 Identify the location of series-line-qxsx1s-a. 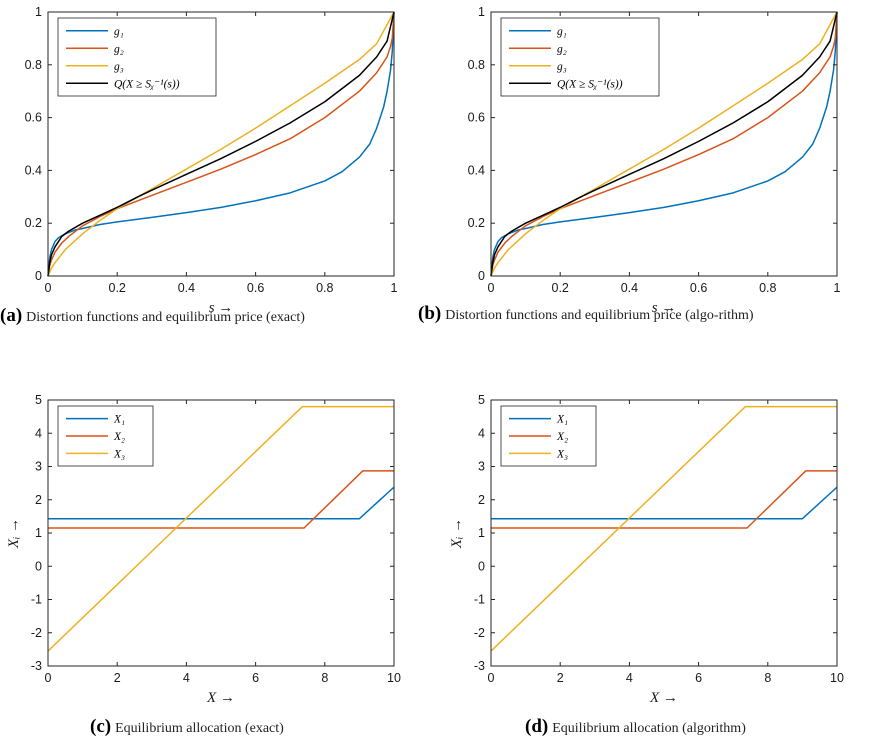
(221, 144).